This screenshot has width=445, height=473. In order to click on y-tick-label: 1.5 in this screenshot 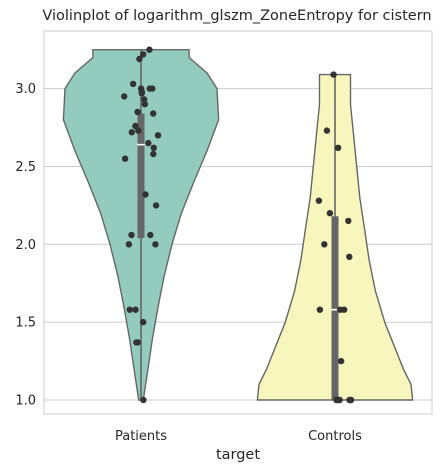, I will do `click(25, 323)`.